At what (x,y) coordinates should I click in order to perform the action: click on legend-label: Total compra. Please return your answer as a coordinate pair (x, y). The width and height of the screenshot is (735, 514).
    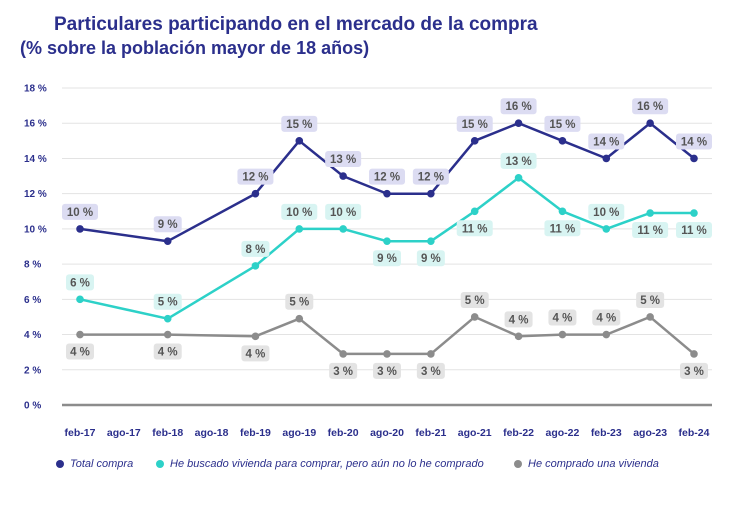
    Looking at the image, I should click on (102, 464).